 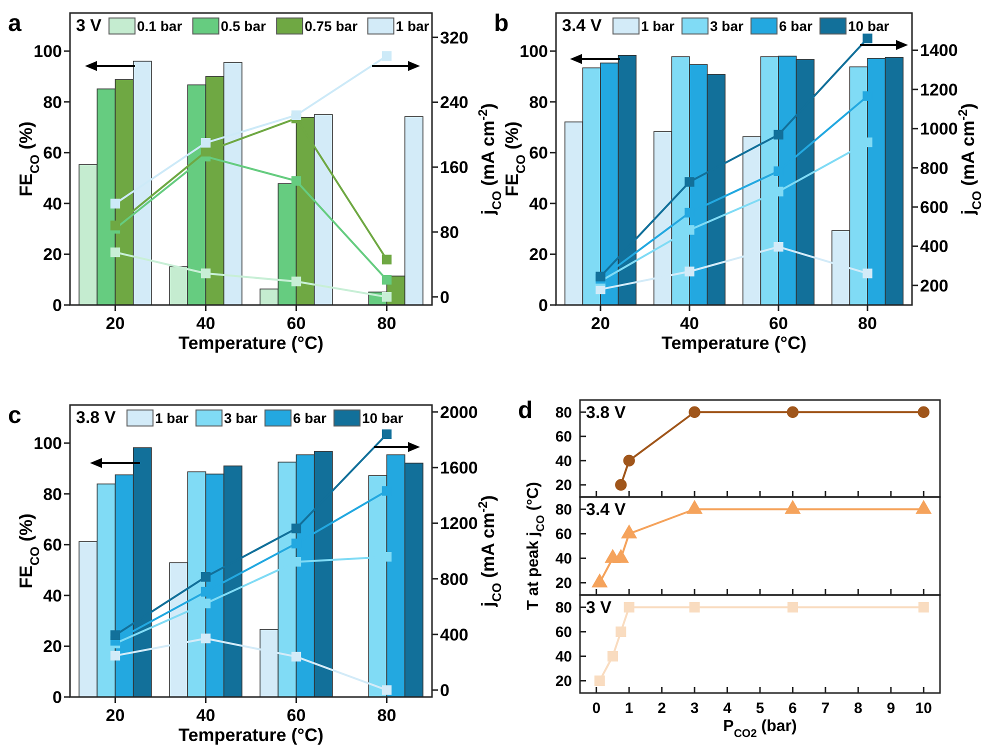 I want to click on x-tick-label: 0, so click(x=596, y=708).